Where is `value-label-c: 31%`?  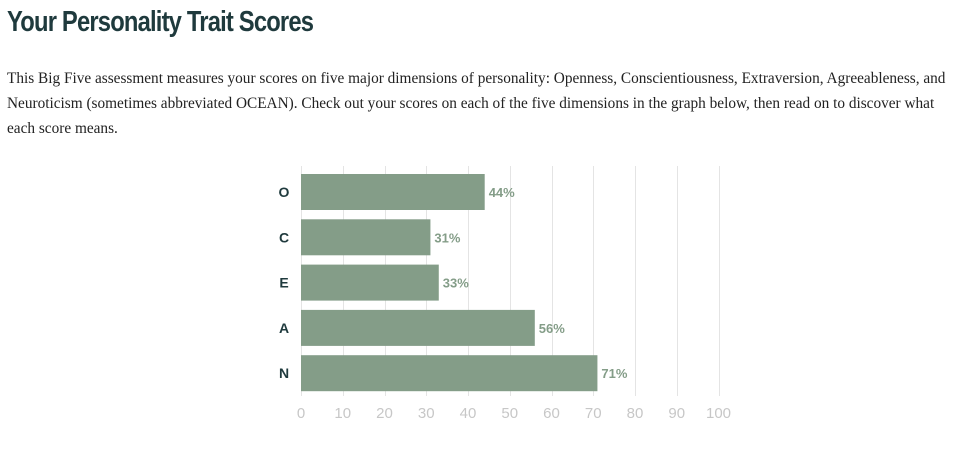 value-label-c: 31% is located at coordinates (447, 237).